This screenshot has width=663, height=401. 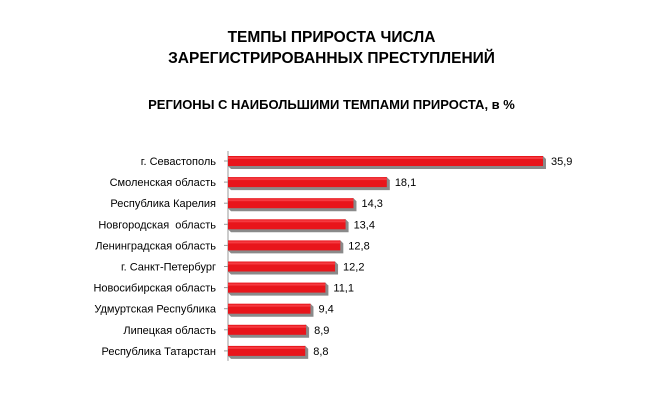 What do you see at coordinates (163, 204) in the screenshot?
I see `category-label: Республика Карелия` at bounding box center [163, 204].